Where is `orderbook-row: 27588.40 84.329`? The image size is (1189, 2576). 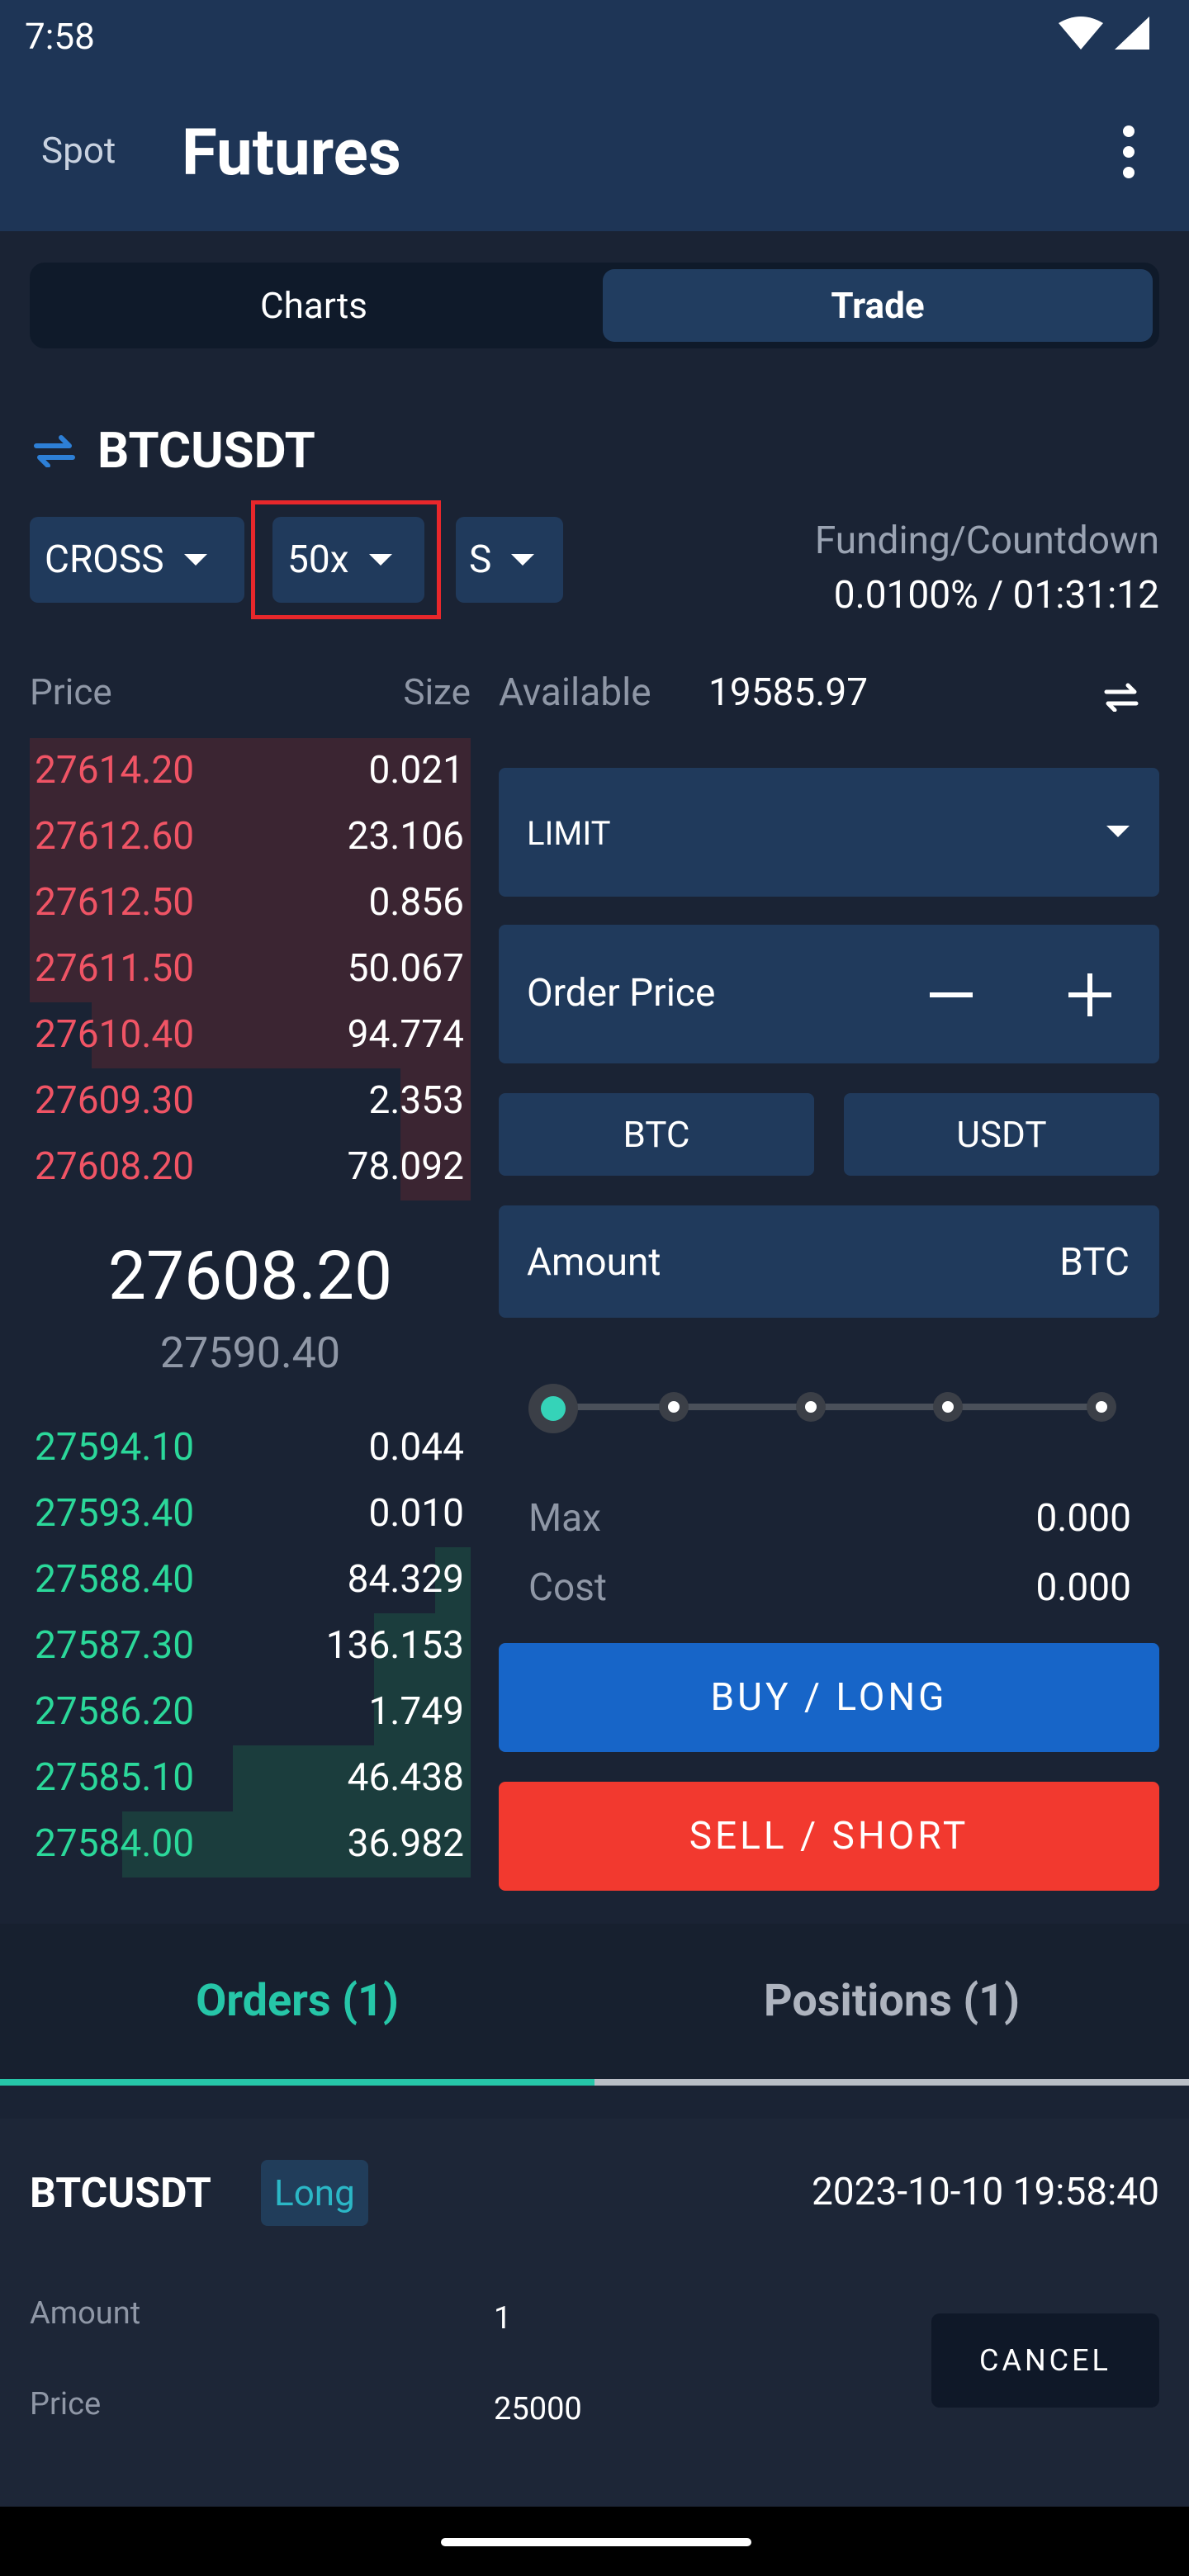
orderbook-row: 27588.40 84.329 is located at coordinates (250, 1580).